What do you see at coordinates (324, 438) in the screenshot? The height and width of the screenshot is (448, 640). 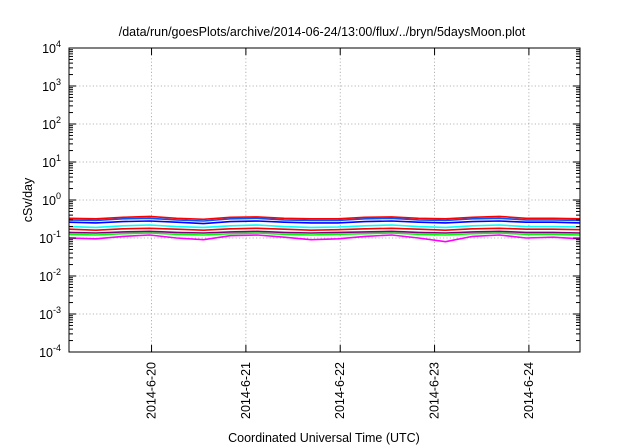 I see `x-axis-label: Coordinated Universal Time (UTC)` at bounding box center [324, 438].